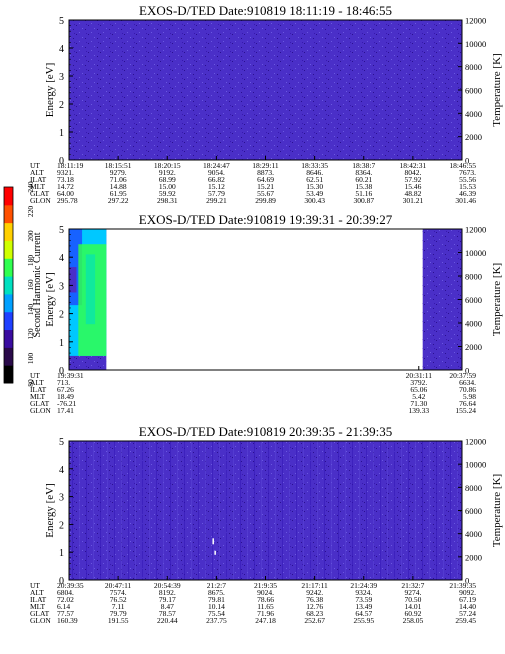 The width and height of the screenshot is (505, 654). I want to click on orbit-cell: 7574., so click(118, 592).